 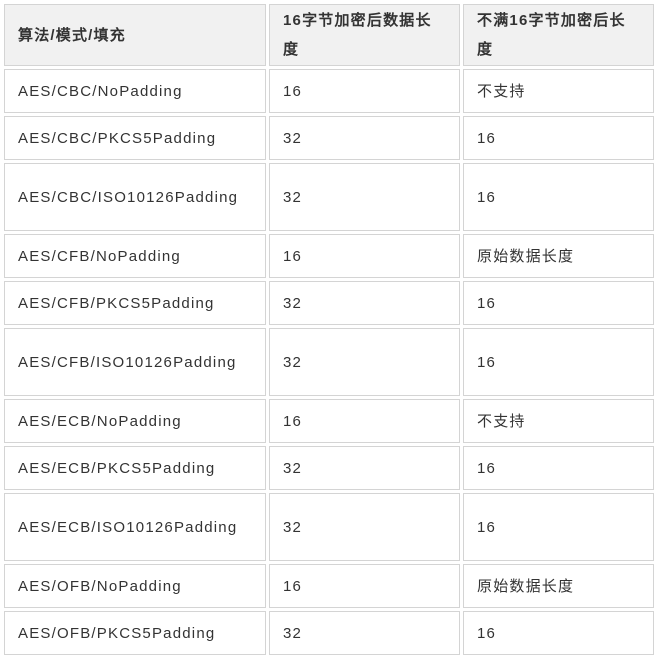 What do you see at coordinates (135, 197) in the screenshot?
I see `cell-algorithm: AES/CBC/ISO10126Padding` at bounding box center [135, 197].